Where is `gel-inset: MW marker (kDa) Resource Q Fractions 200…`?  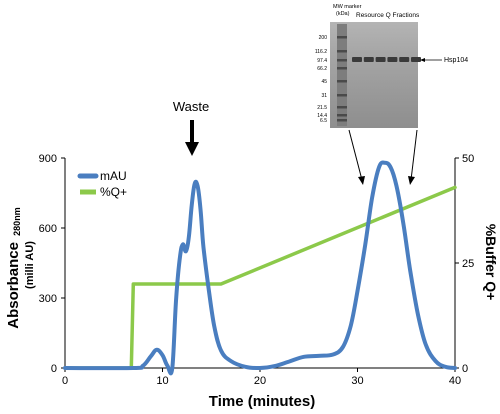 gel-inset: MW marker (kDa) Resource Q Fractions 200… is located at coordinates (391, 94).